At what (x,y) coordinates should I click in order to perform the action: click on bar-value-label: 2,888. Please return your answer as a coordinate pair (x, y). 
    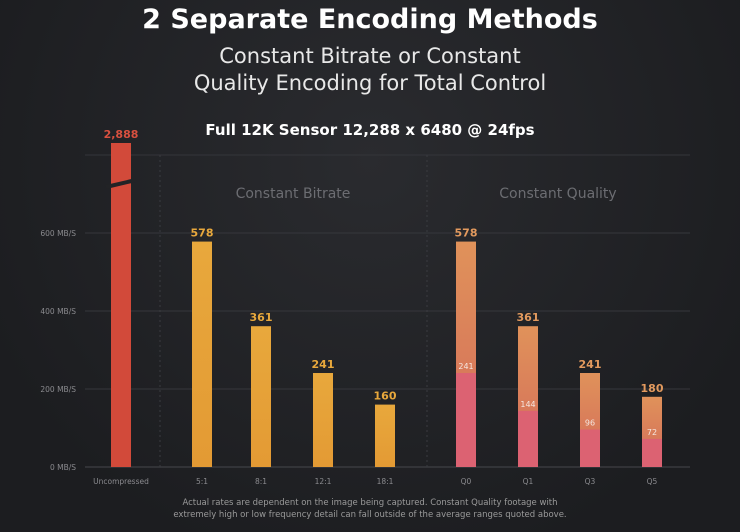
    Looking at the image, I should click on (121, 134).